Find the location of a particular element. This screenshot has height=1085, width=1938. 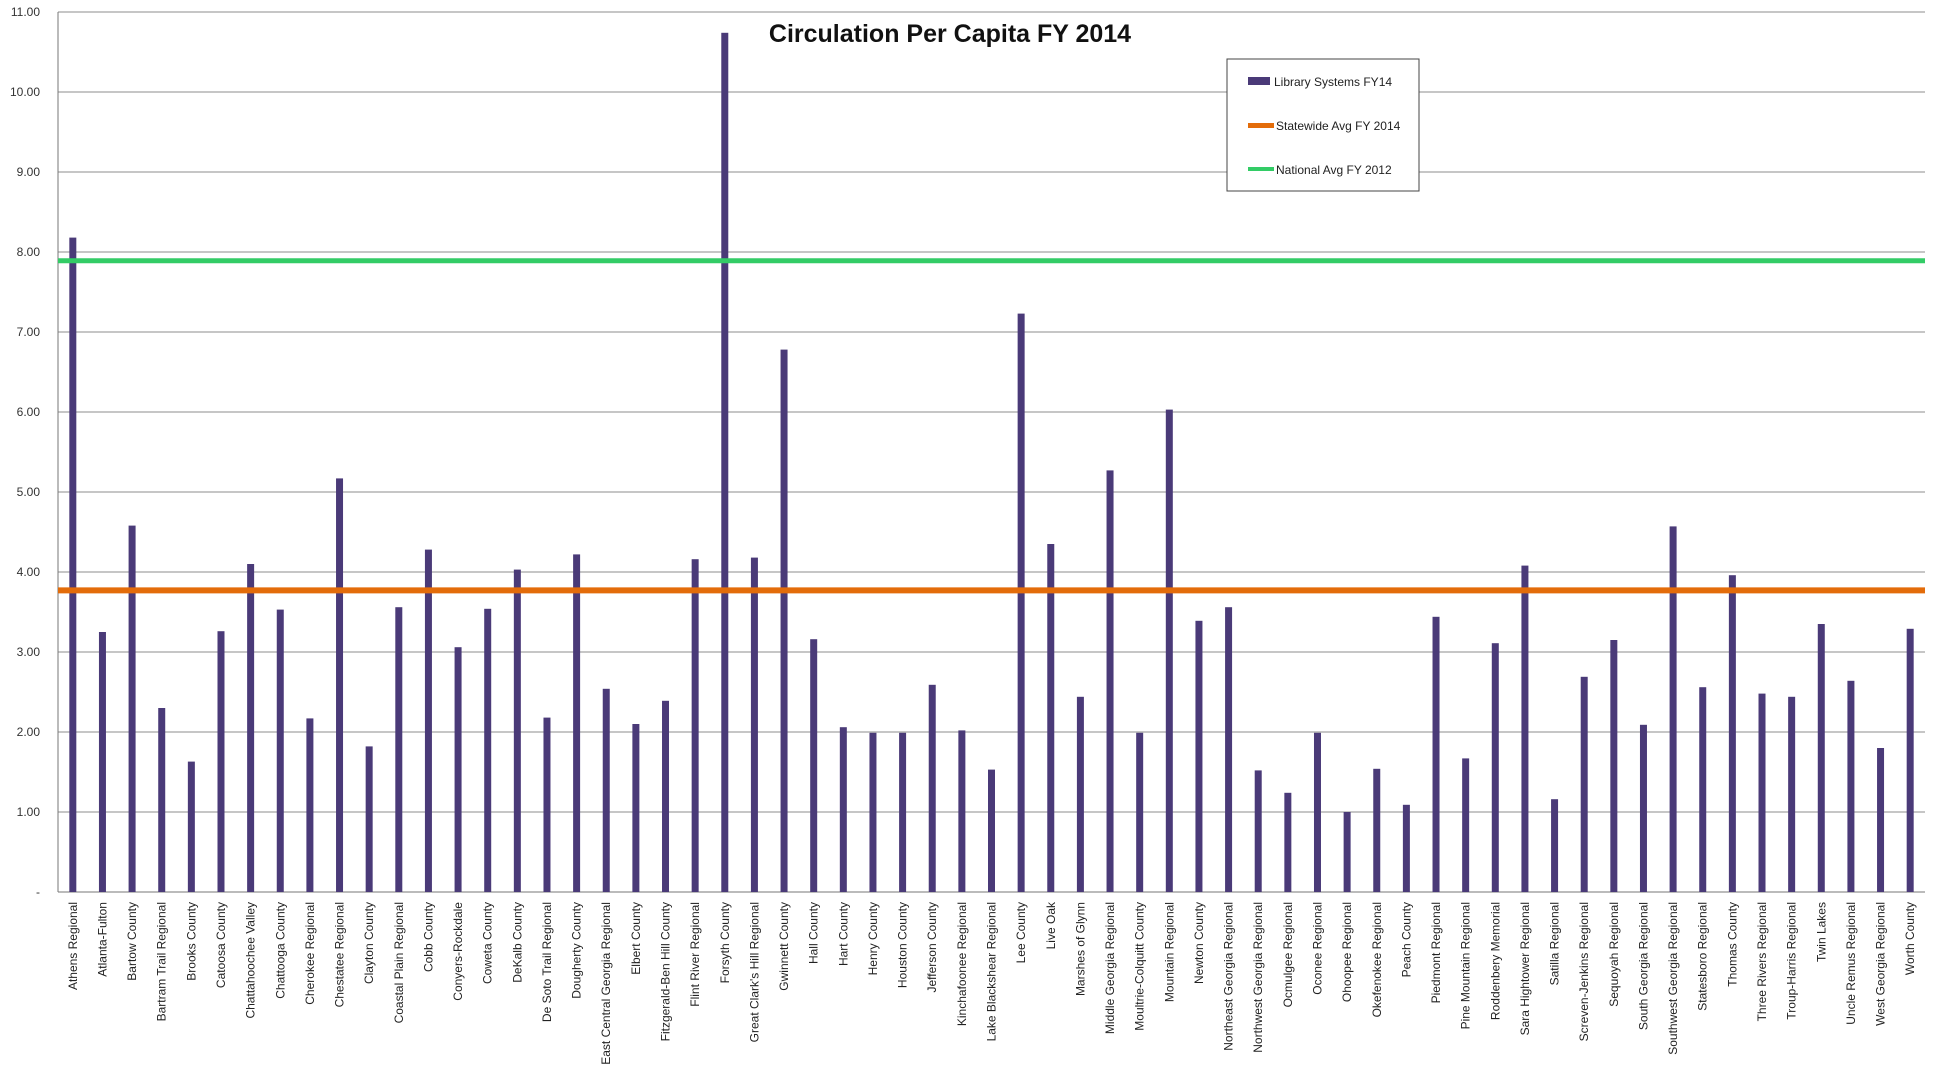

x-tick-label: Elbert County is located at coordinates (636, 938).